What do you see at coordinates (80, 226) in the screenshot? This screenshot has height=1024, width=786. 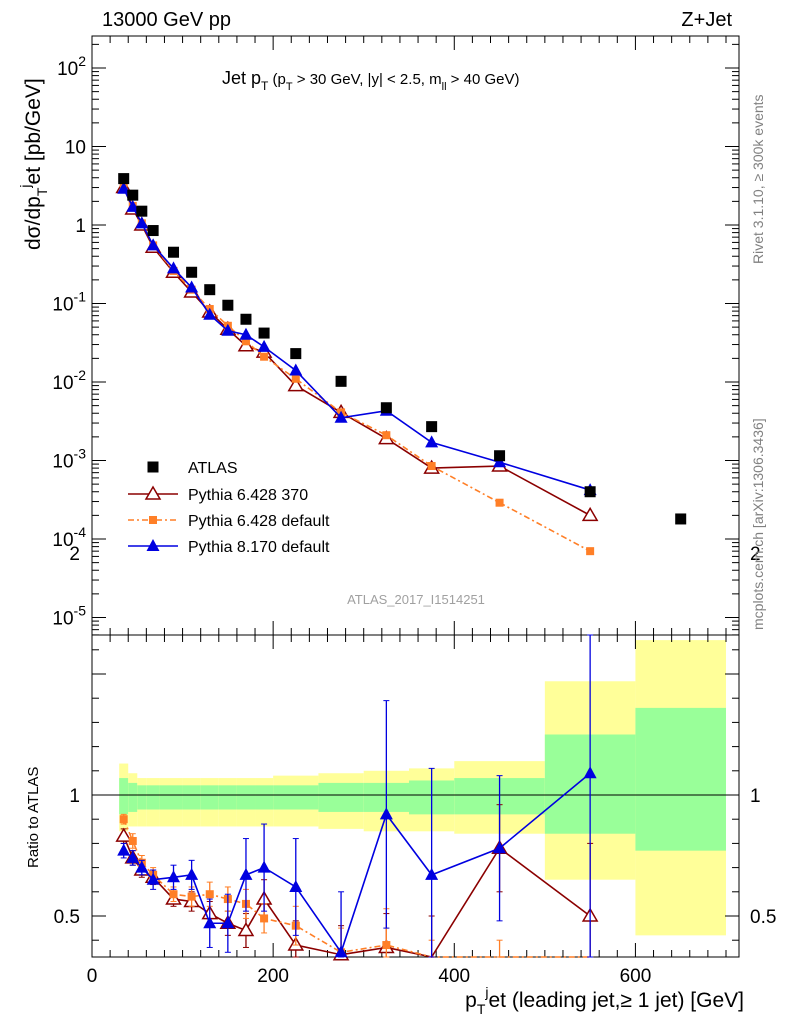 I see `y-tick-label: 1` at bounding box center [80, 226].